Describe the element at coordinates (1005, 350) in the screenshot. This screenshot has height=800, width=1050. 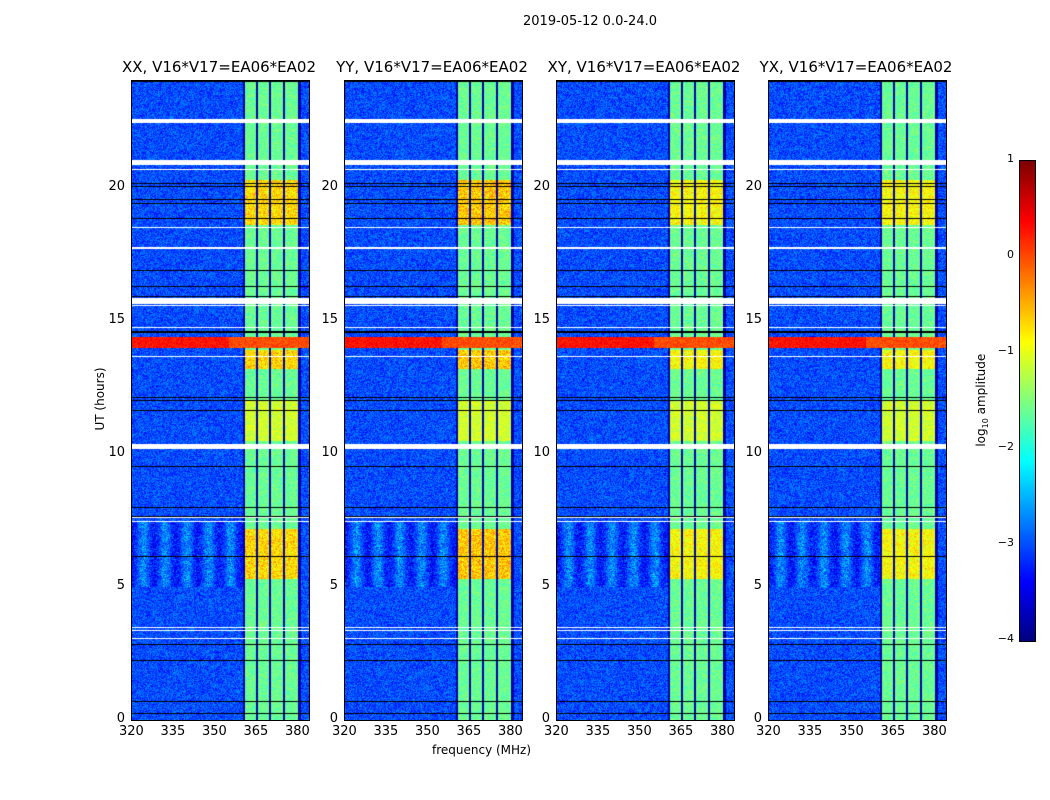
I see `colorbar-tick-label: −1` at that location.